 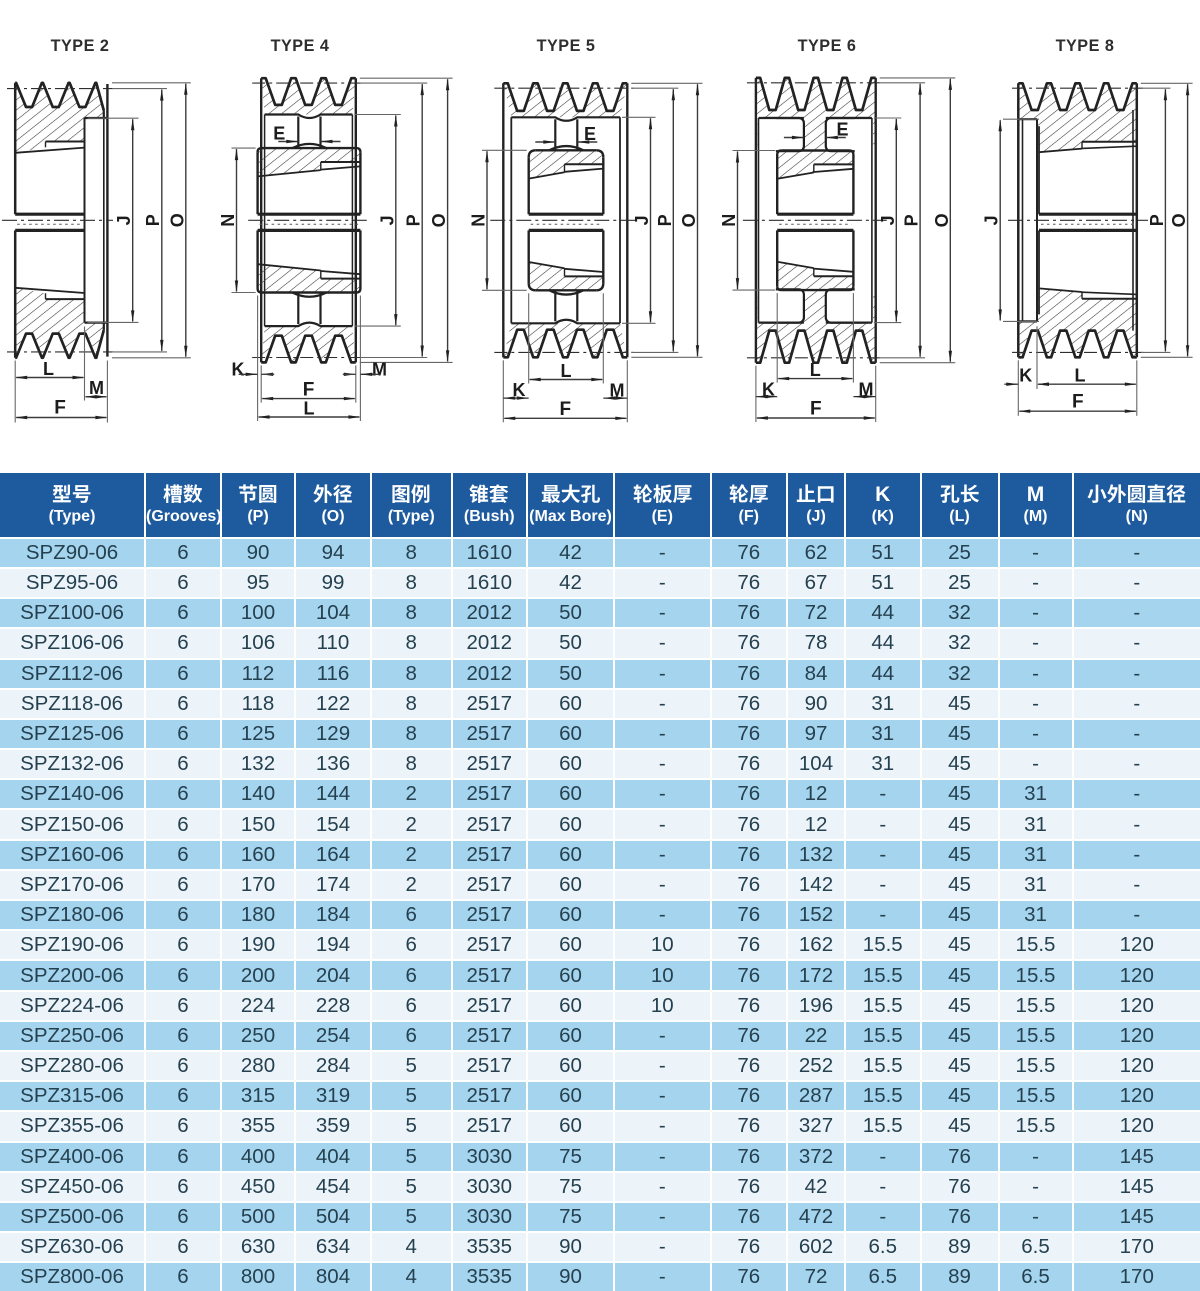 What do you see at coordinates (827, 46) in the screenshot?
I see `svg-text: TYPE 6` at bounding box center [827, 46].